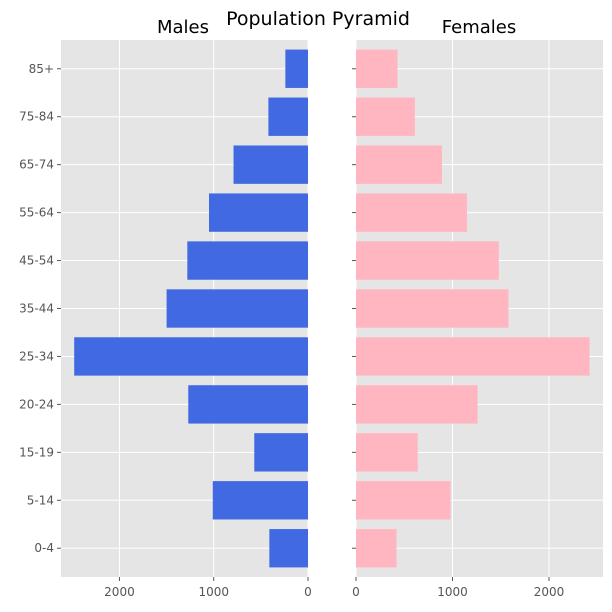  What do you see at coordinates (36, 213) in the screenshot?
I see `y-tick-label: 55-64` at bounding box center [36, 213].